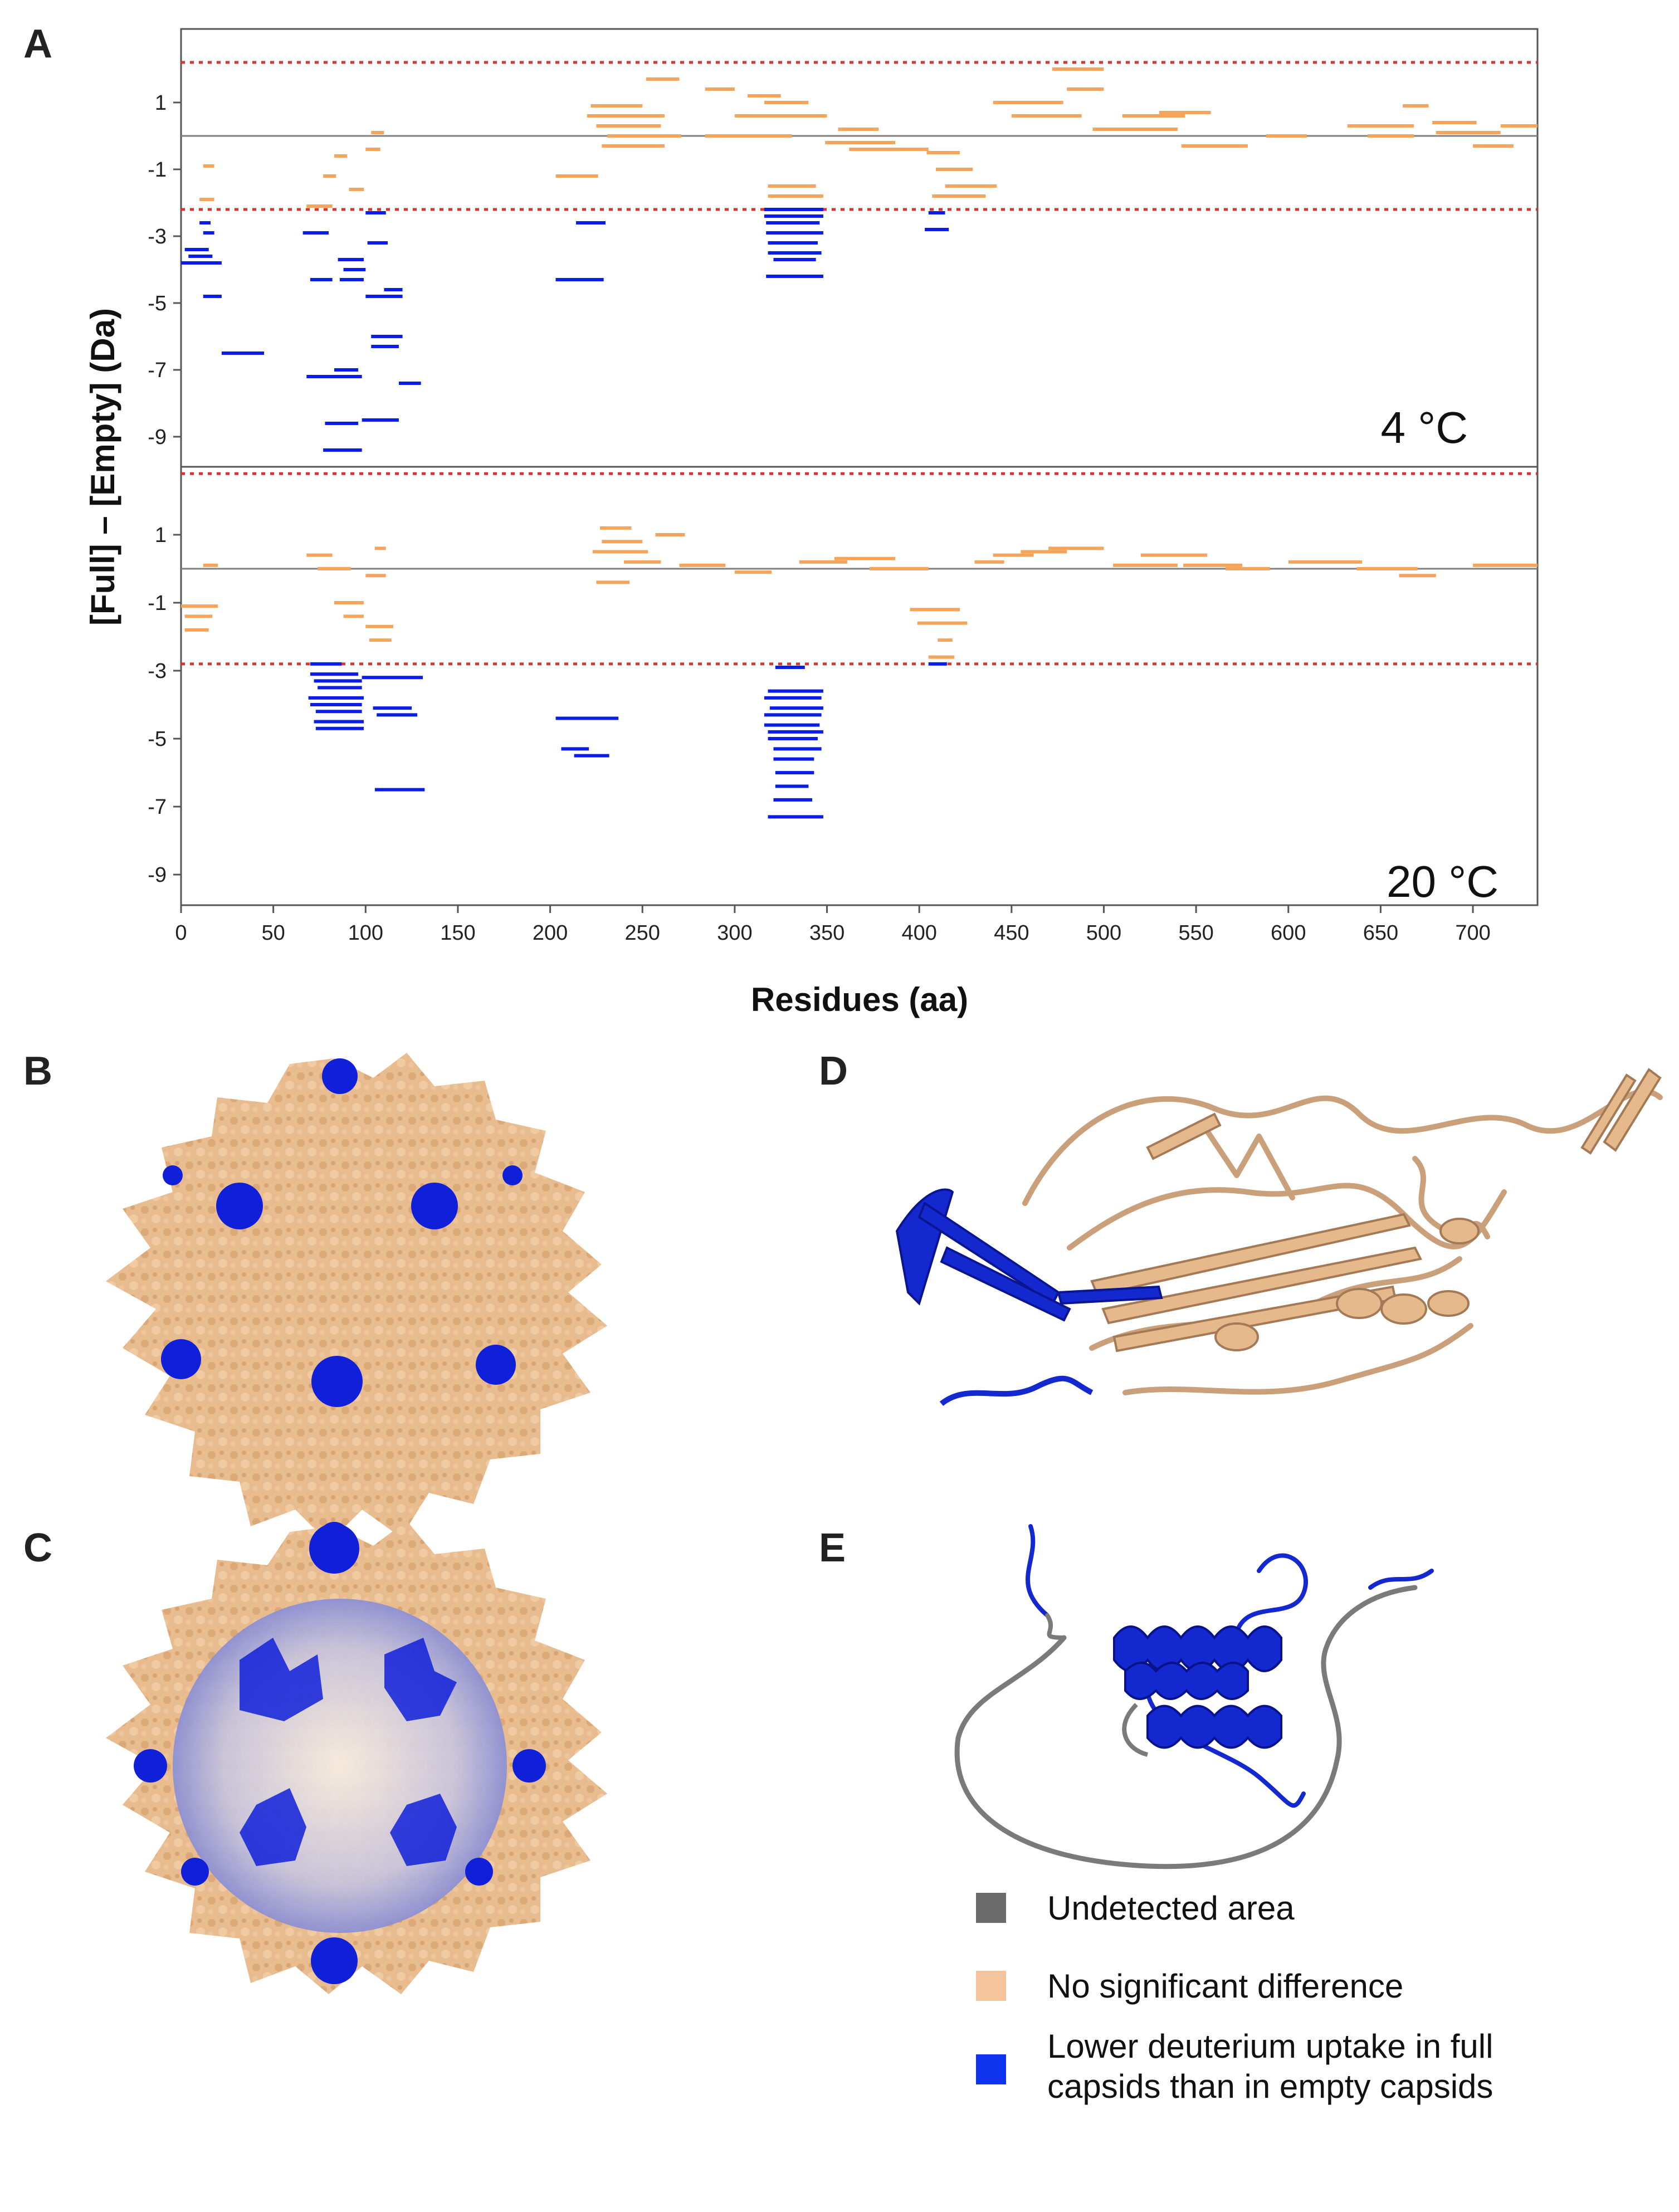  Describe the element at coordinates (357, 1298) in the screenshot. I see `capsid-outline` at that location.